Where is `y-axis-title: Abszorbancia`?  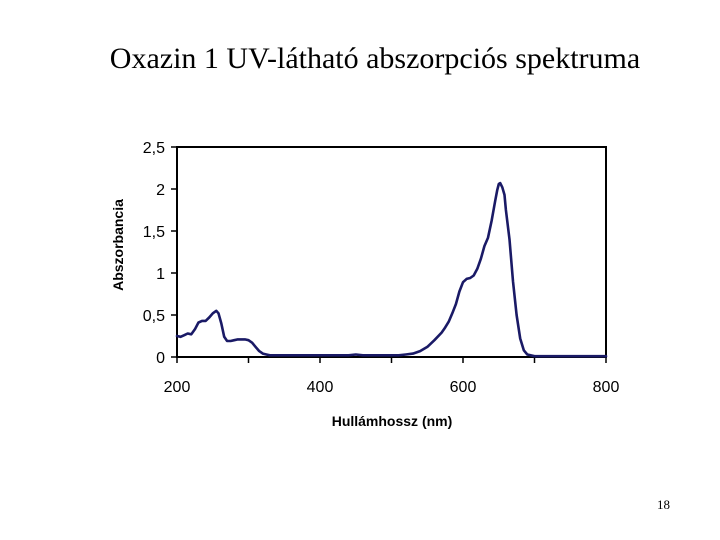 y-axis-title: Abszorbancia is located at coordinates (118, 245).